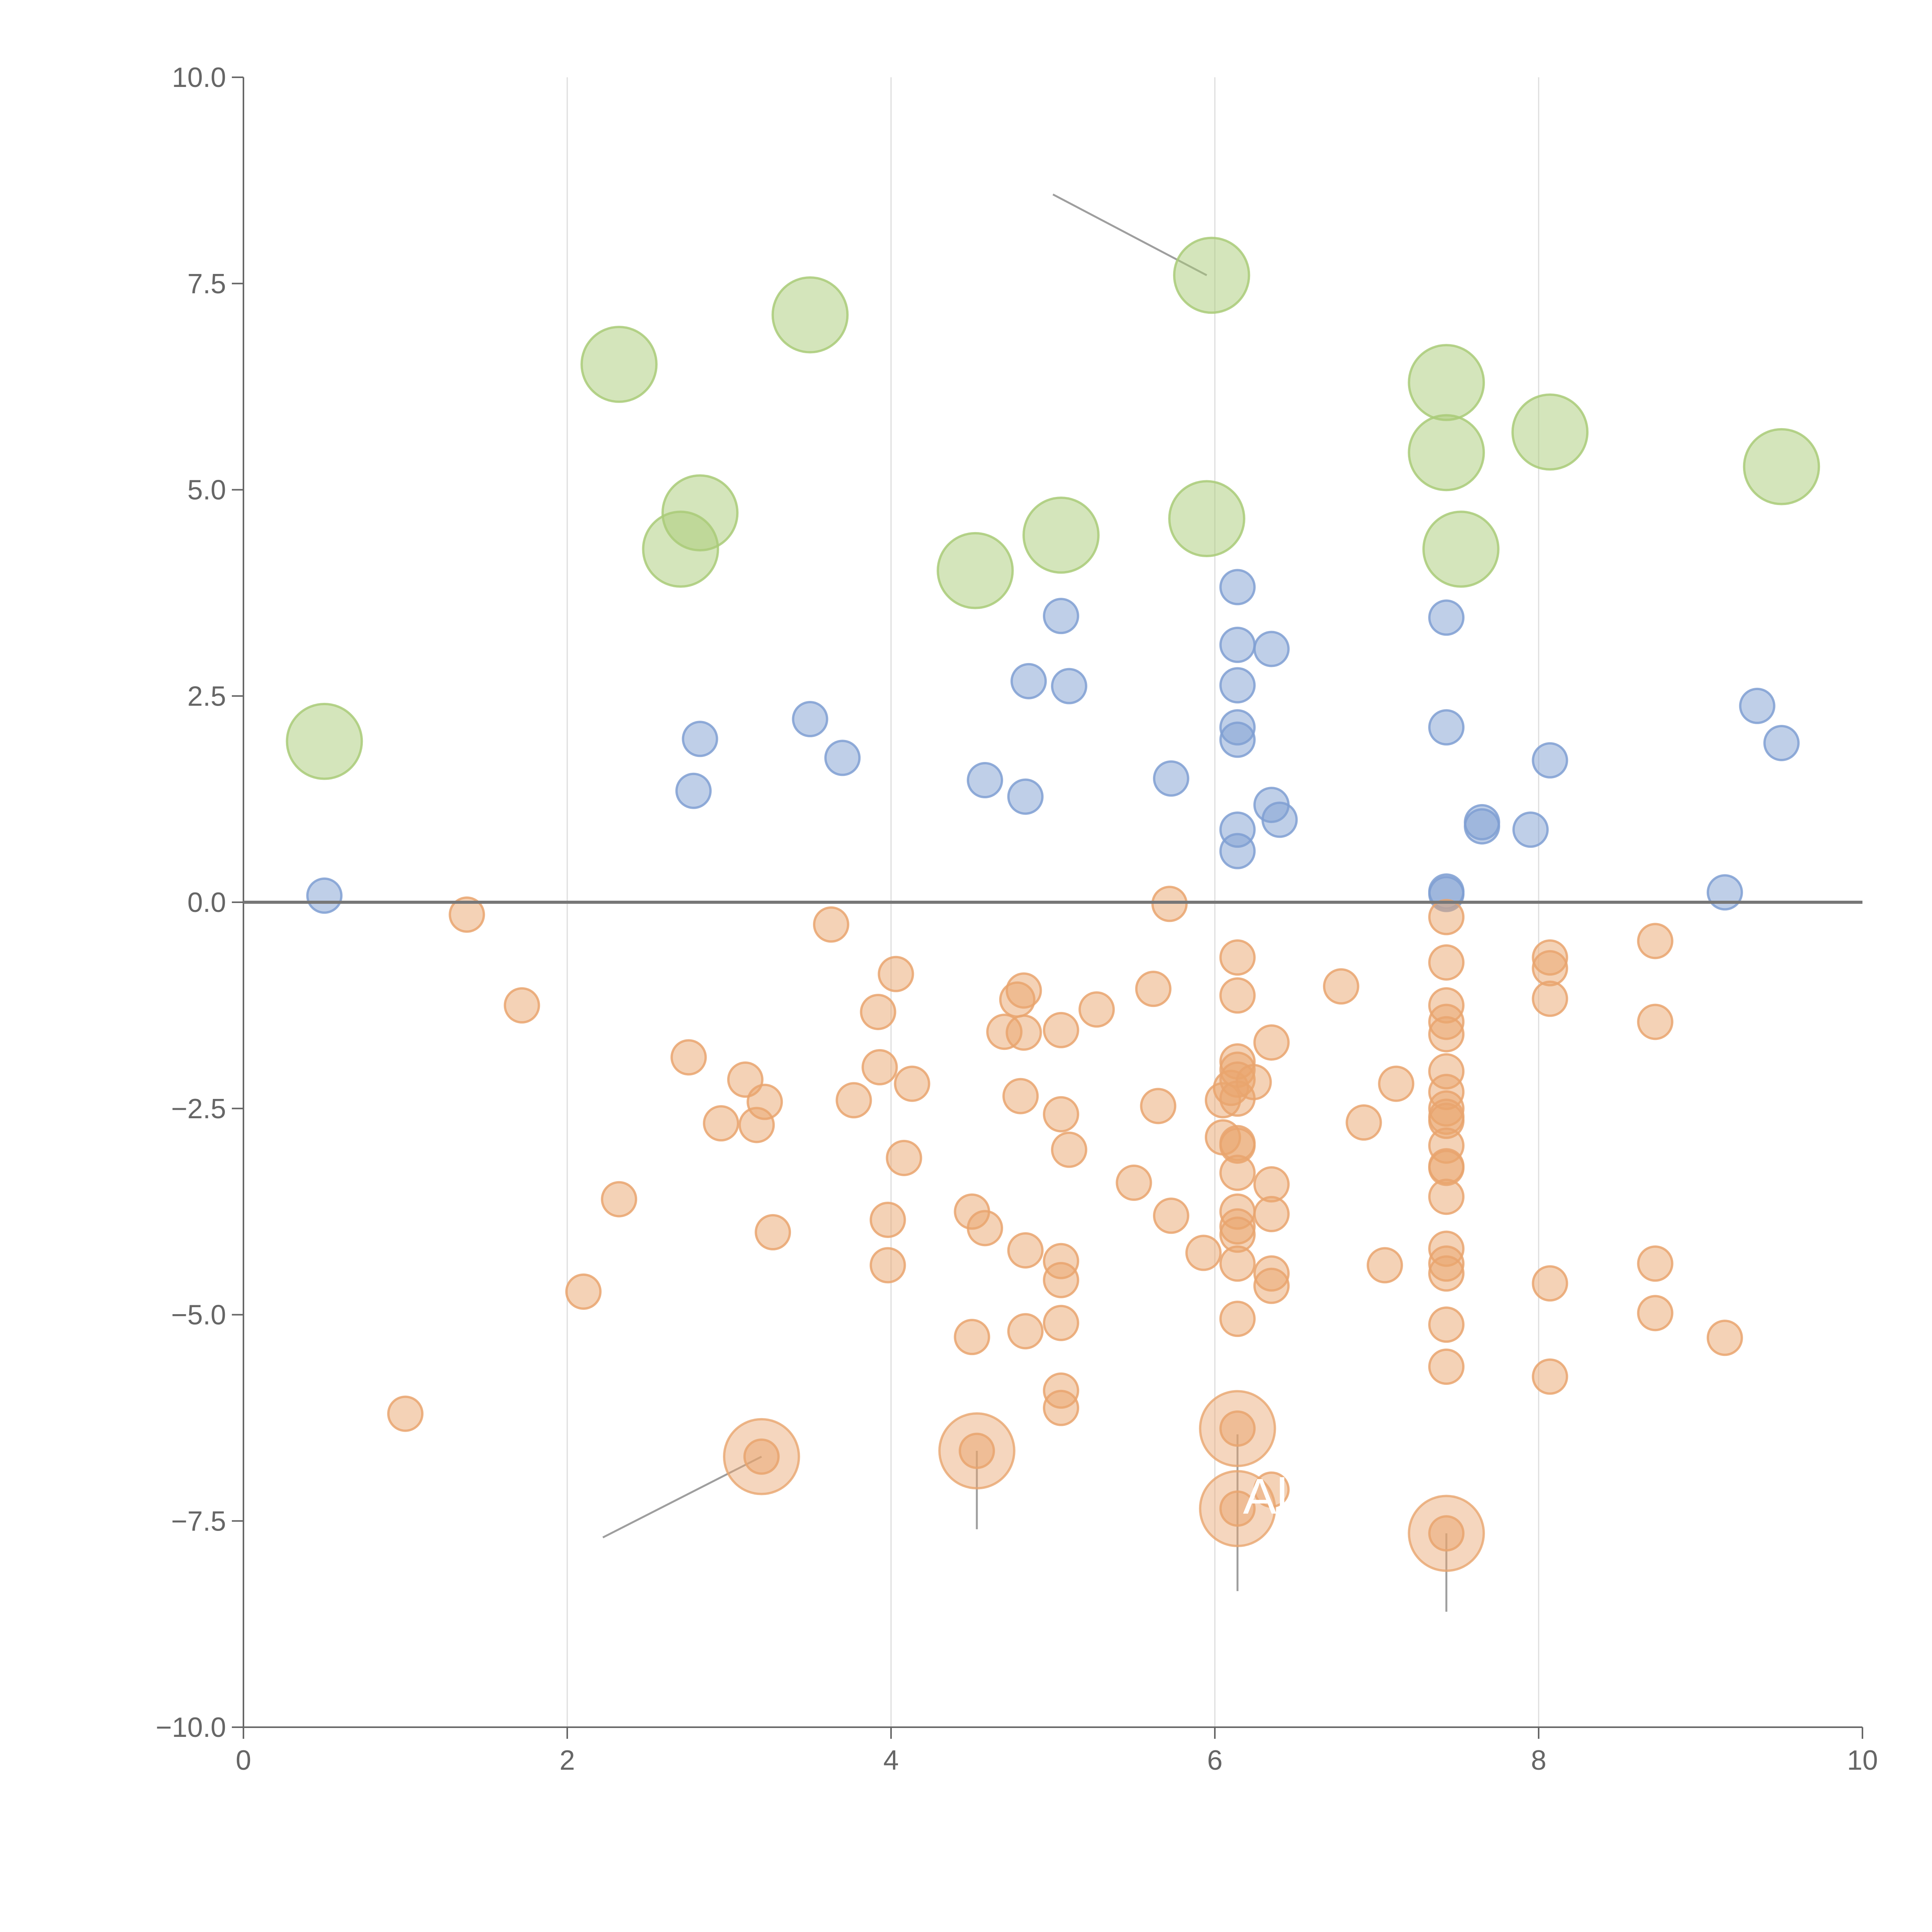  What do you see at coordinates (207, 284) in the screenshot?
I see `y-tick-label: 7.5` at bounding box center [207, 284].